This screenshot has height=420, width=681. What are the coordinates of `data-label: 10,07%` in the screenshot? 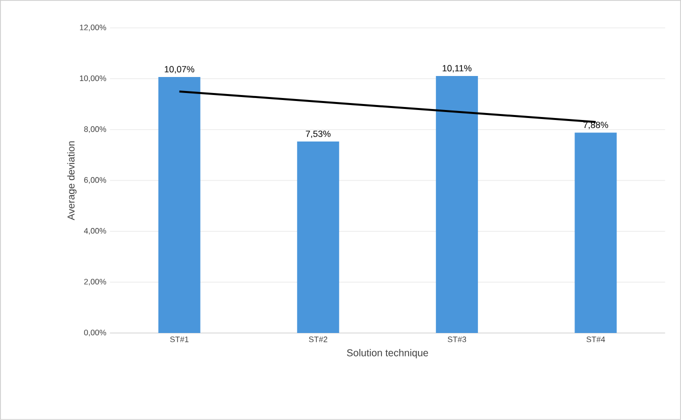 It's located at (179, 70).